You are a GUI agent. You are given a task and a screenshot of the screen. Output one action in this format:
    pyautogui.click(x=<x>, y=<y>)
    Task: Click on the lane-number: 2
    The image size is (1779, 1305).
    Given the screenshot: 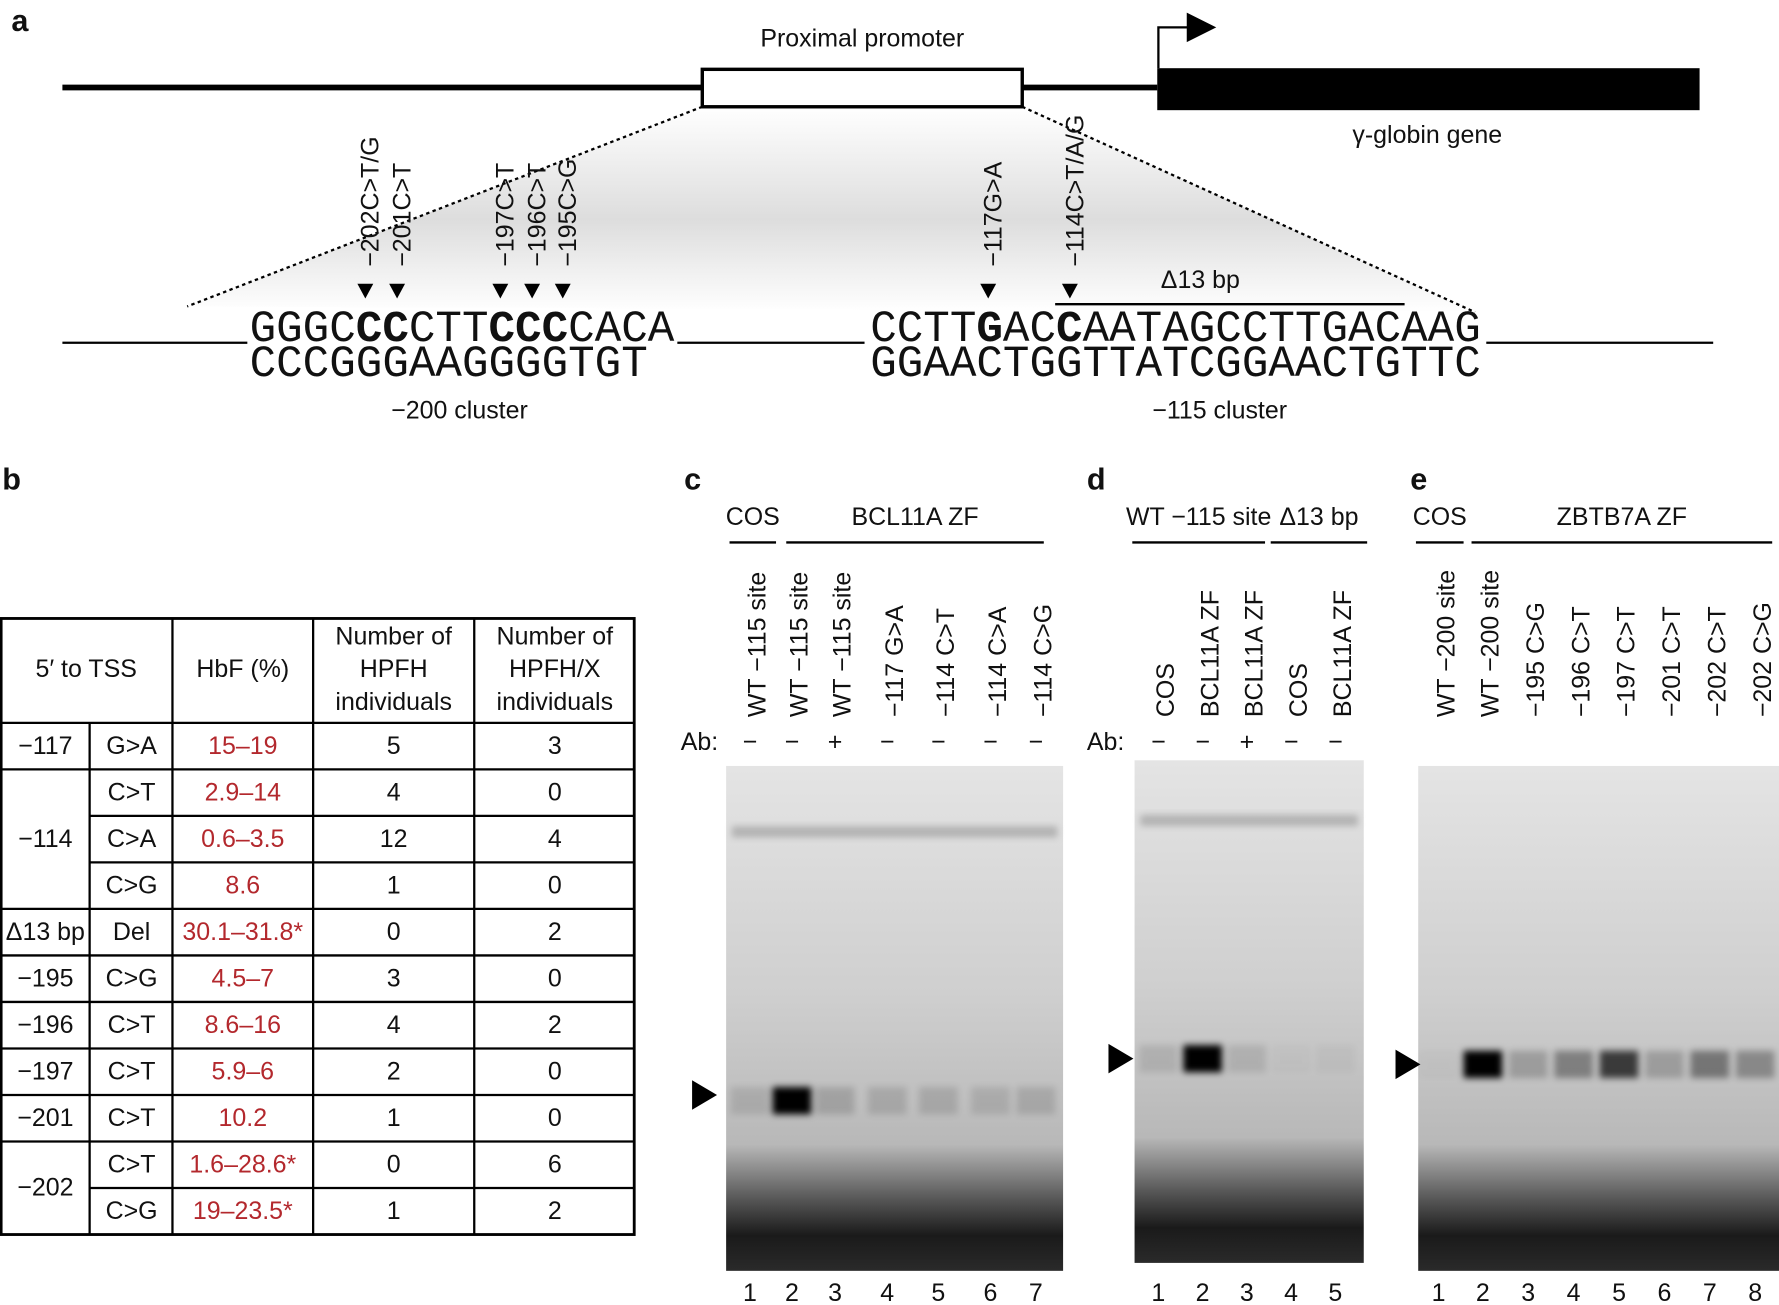 What is the action you would take?
    pyautogui.click(x=1203, y=1292)
    